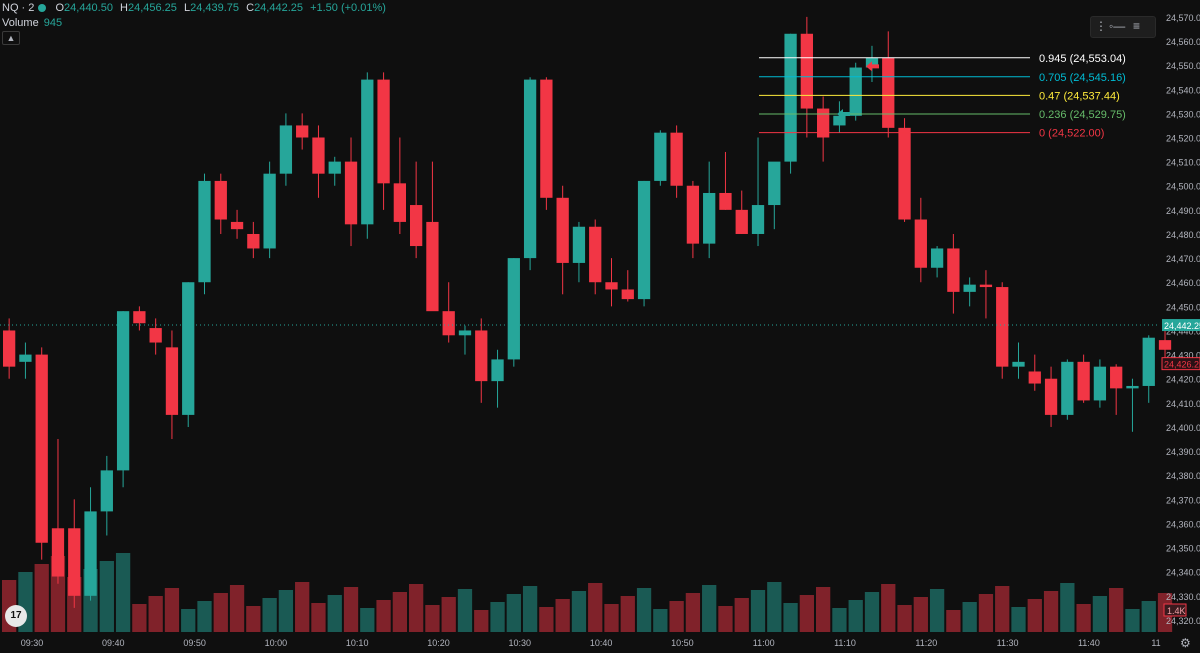  Describe the element at coordinates (1183, 283) in the screenshot. I see `price-tick-label: 24,460.00` at that location.